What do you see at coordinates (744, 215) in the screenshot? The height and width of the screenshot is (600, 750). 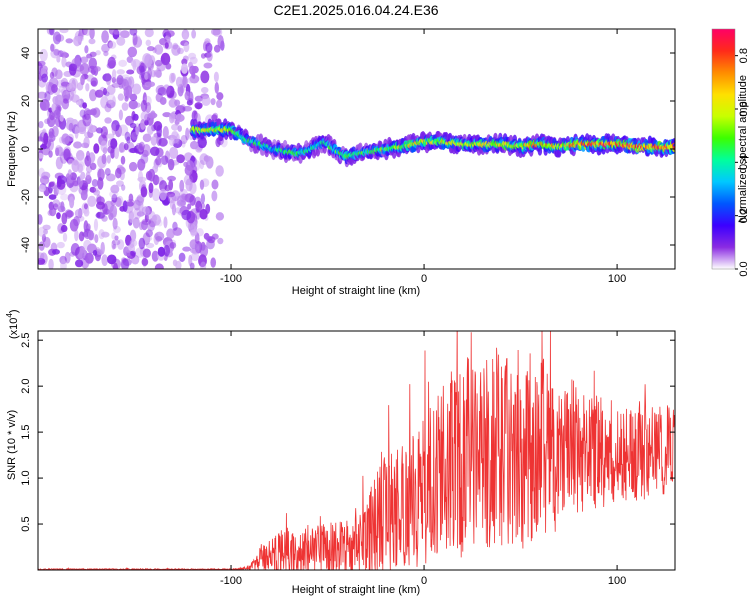 I see `colorbar-tick-label: 0.2` at bounding box center [744, 215].